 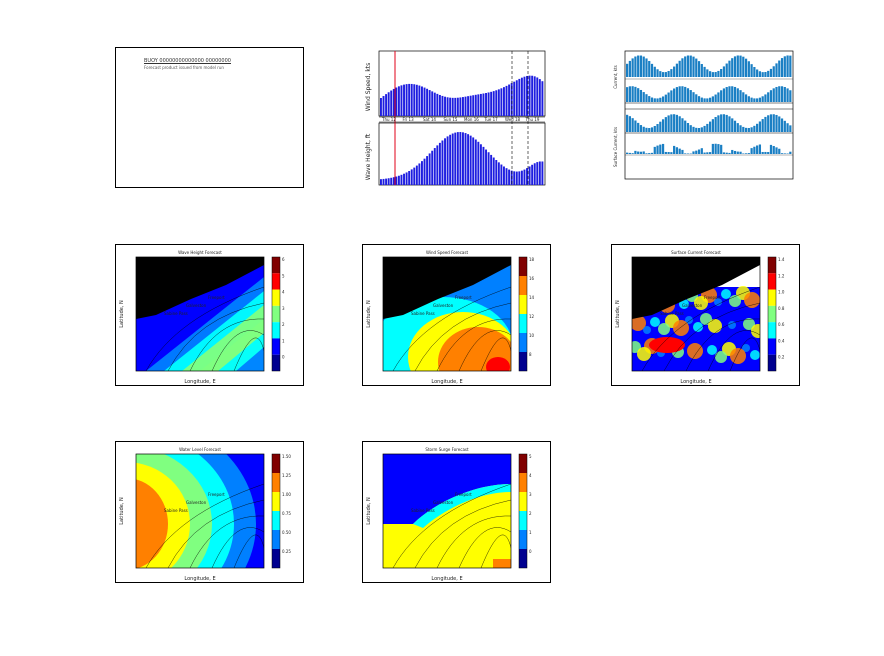 I want to click on day-label: Sat 14, so click(x=429, y=119).